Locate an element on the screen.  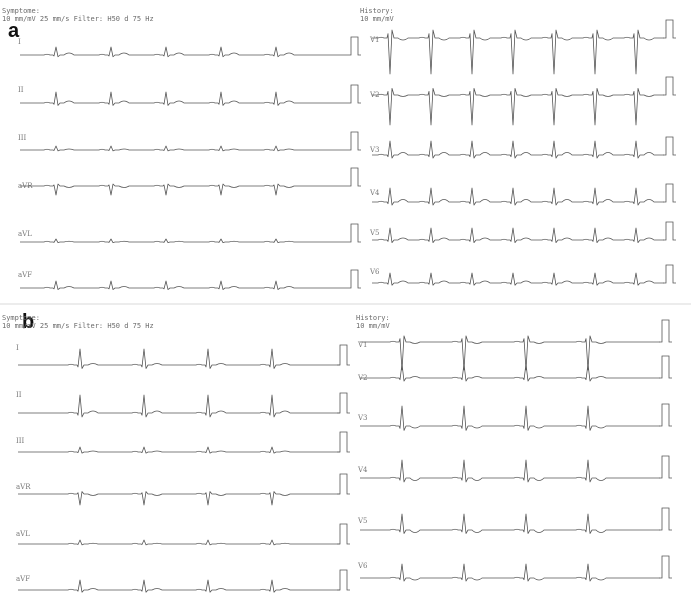
b-II-trace is located at coordinates (179, 406).